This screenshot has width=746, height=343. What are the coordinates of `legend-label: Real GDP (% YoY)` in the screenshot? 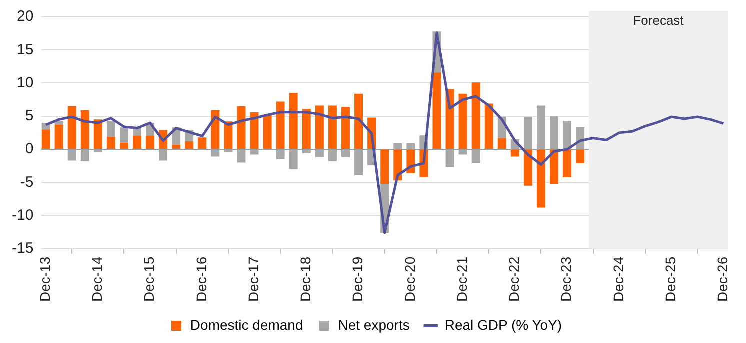 It's located at (503, 324).